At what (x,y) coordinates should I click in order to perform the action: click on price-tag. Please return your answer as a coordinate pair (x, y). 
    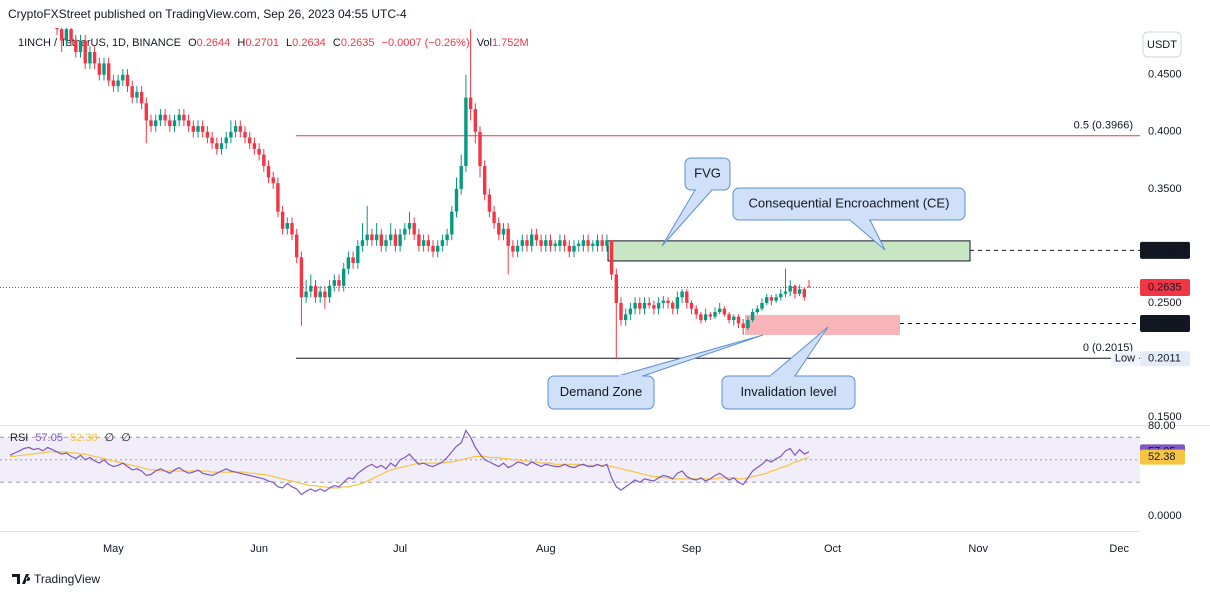
    Looking at the image, I should click on (1165, 288).